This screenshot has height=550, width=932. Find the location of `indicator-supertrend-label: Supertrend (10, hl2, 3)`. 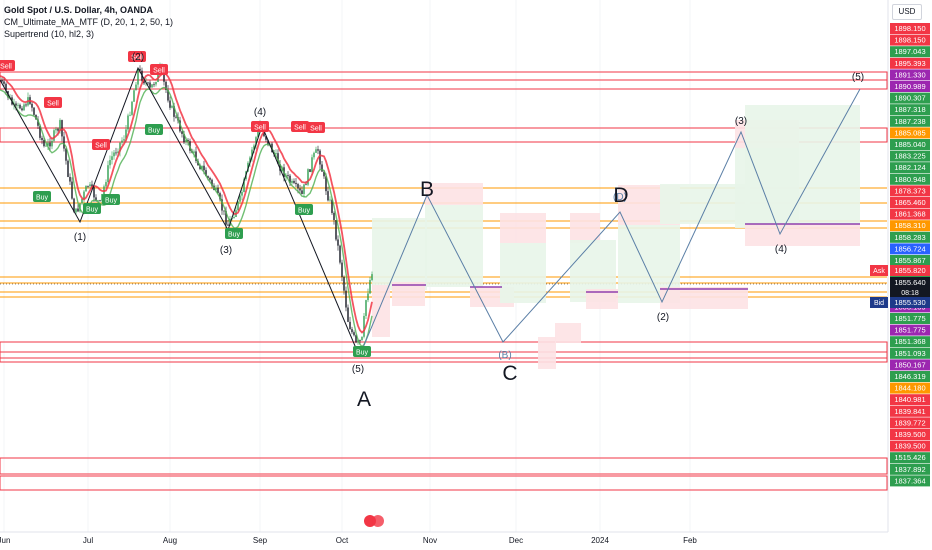

indicator-supertrend-label: Supertrend (10, hl2, 3) is located at coordinates (49, 34).